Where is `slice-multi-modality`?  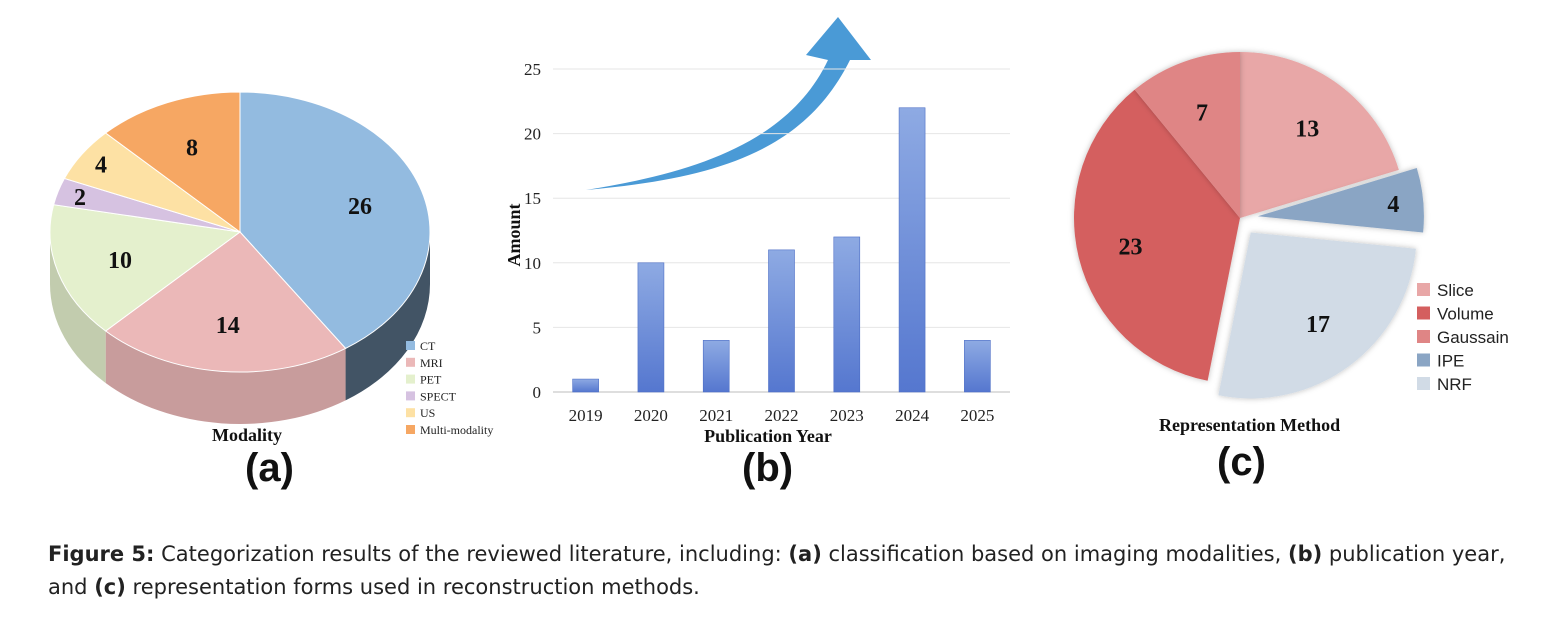
slice-multi-modality is located at coordinates (172, 162).